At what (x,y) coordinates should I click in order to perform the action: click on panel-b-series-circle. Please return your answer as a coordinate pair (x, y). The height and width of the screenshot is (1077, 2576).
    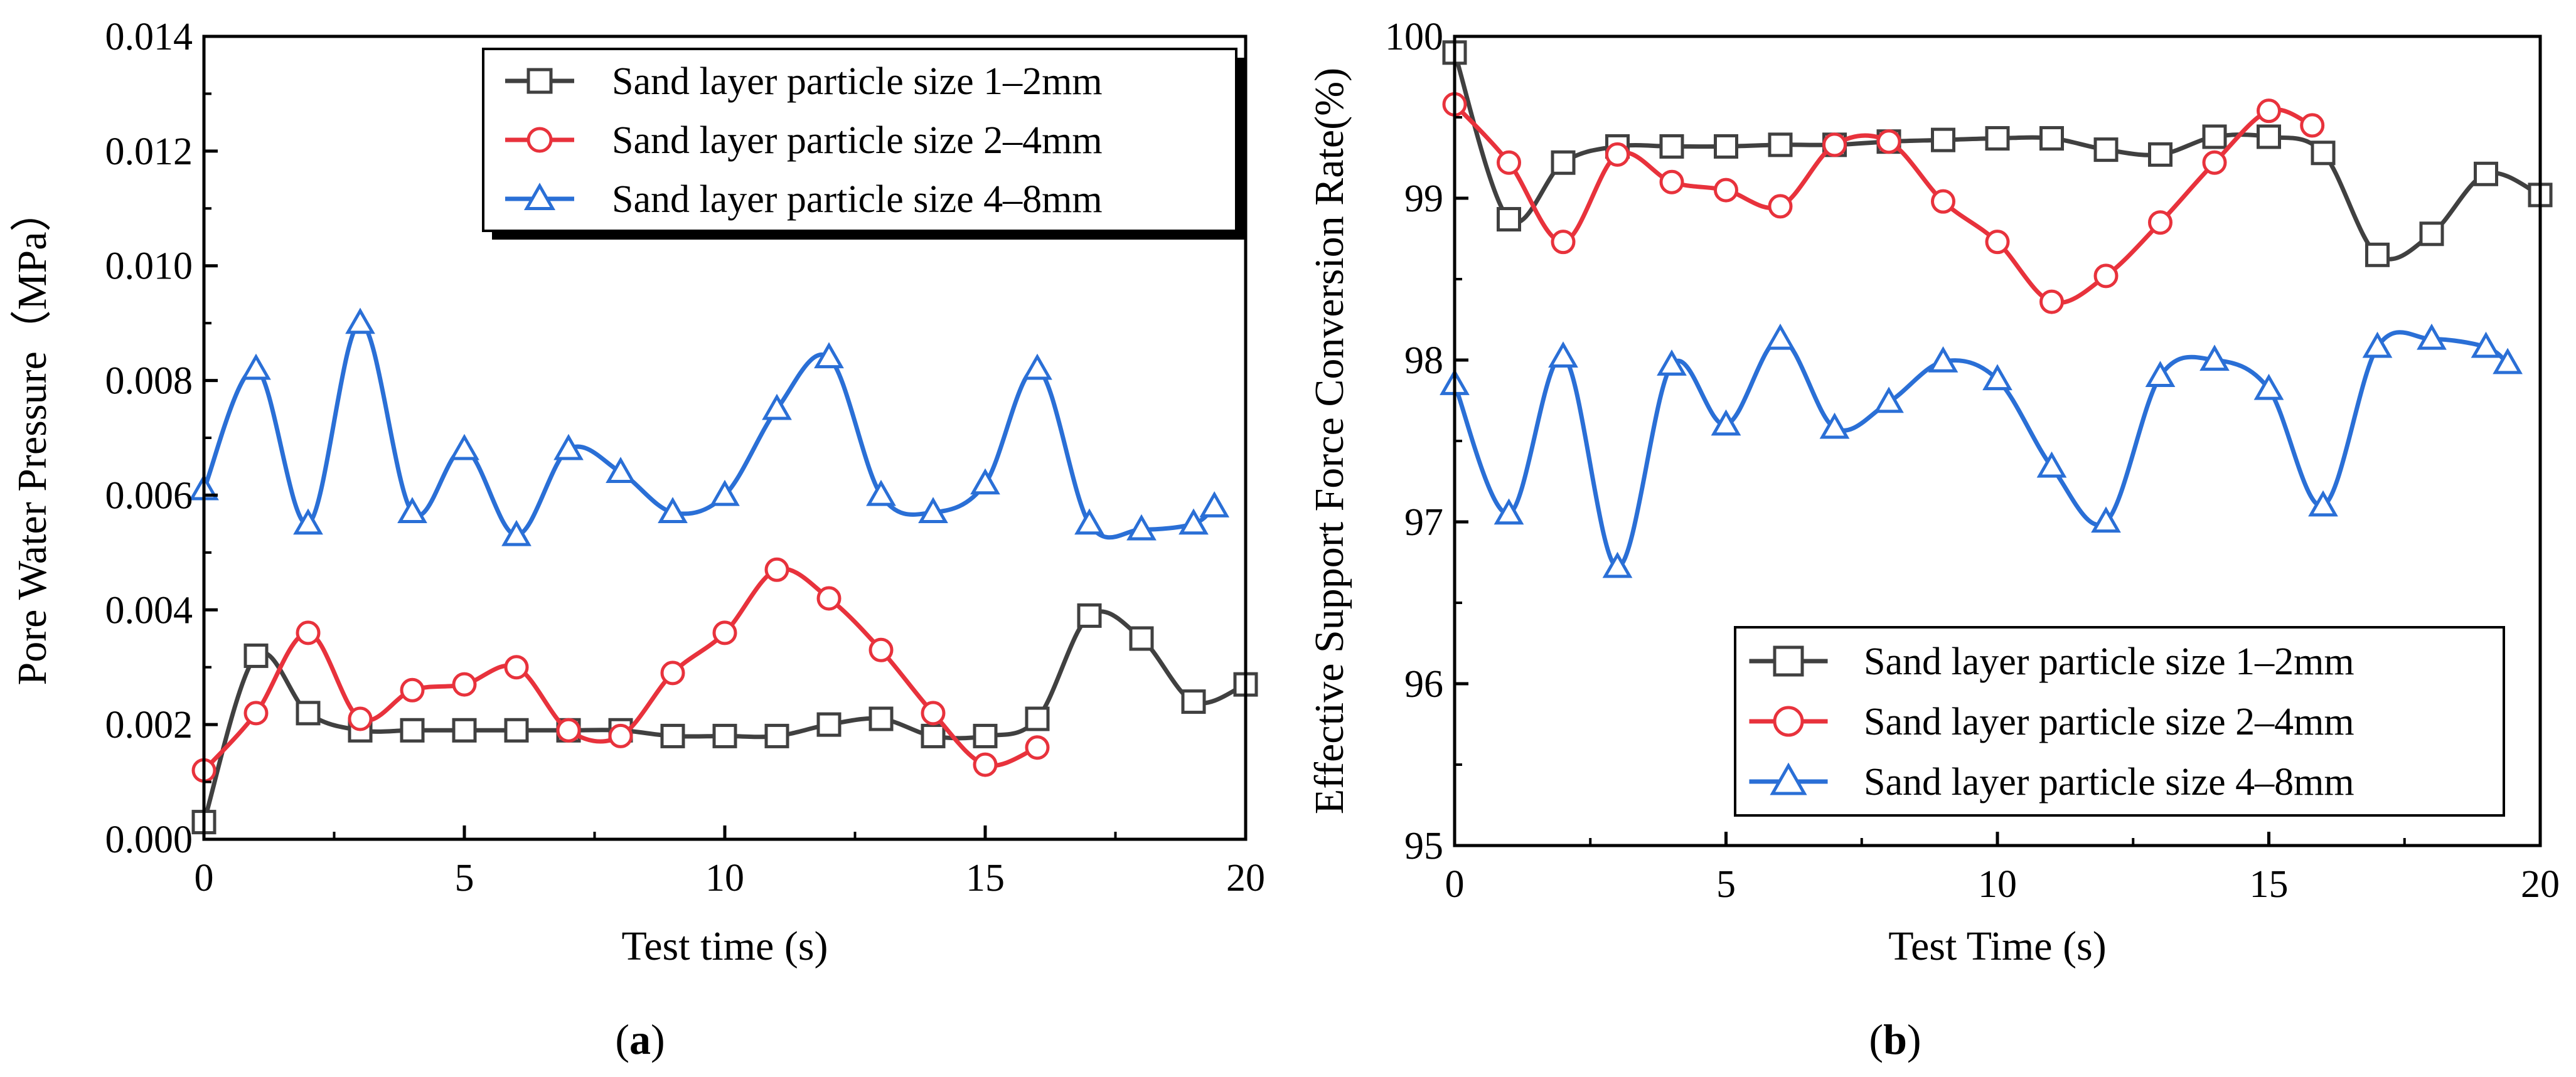
    Looking at the image, I should click on (1883, 203).